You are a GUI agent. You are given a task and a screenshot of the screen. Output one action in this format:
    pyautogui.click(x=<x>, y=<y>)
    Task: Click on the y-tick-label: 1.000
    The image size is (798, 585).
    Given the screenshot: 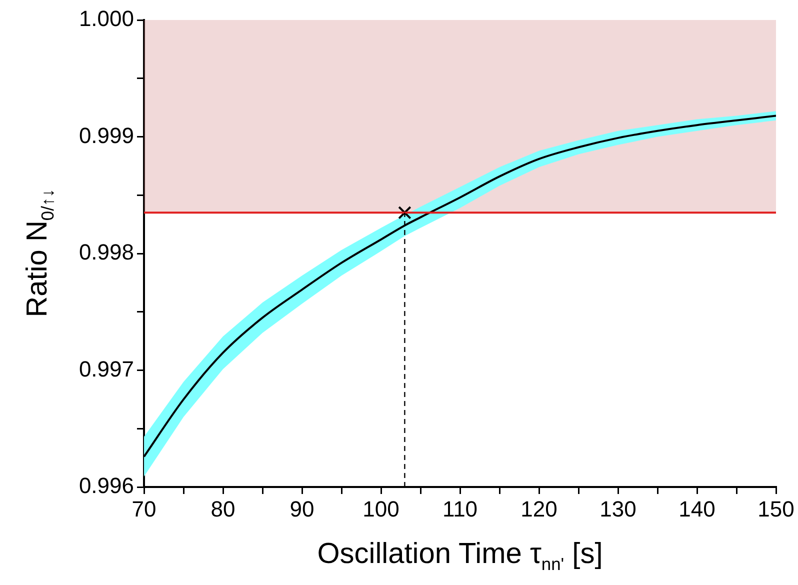 What is the action you would take?
    pyautogui.click(x=106, y=19)
    